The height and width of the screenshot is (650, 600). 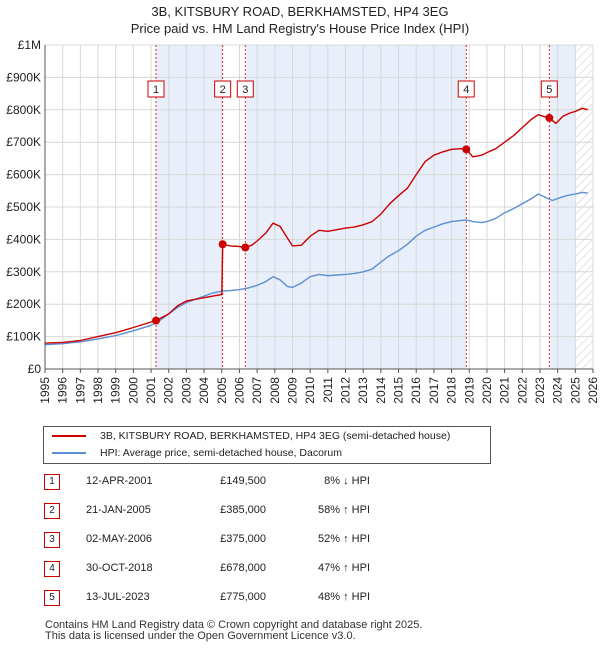 What do you see at coordinates (344, 510) in the screenshot?
I see `sale-hpi-change: 58% ↑ HPI` at bounding box center [344, 510].